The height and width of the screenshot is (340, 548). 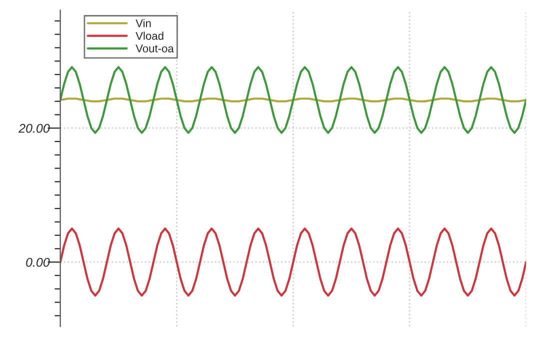 What do you see at coordinates (38, 262) in the screenshot?
I see `y-tick-label: 0.00` at bounding box center [38, 262].